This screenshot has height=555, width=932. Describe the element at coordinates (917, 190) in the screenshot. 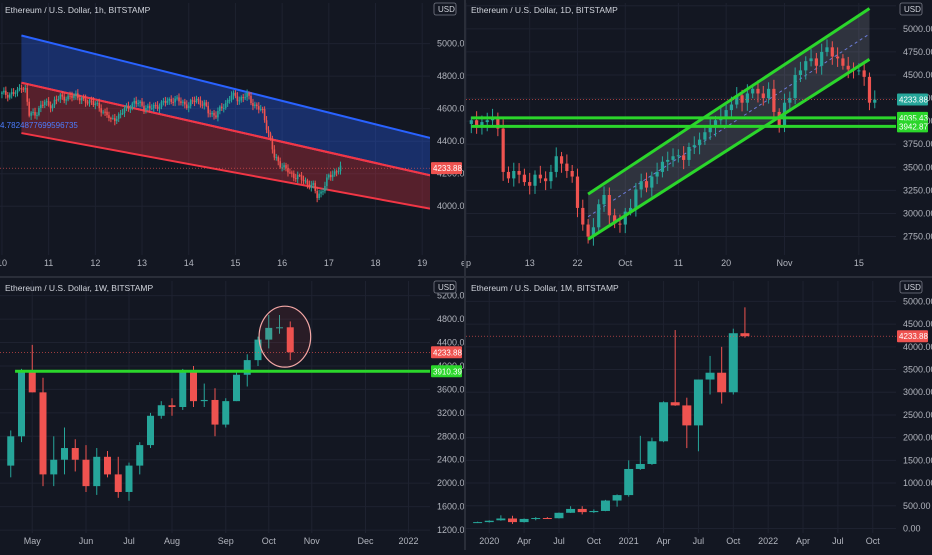

I see `y-tick-label: 3250.00` at that location.